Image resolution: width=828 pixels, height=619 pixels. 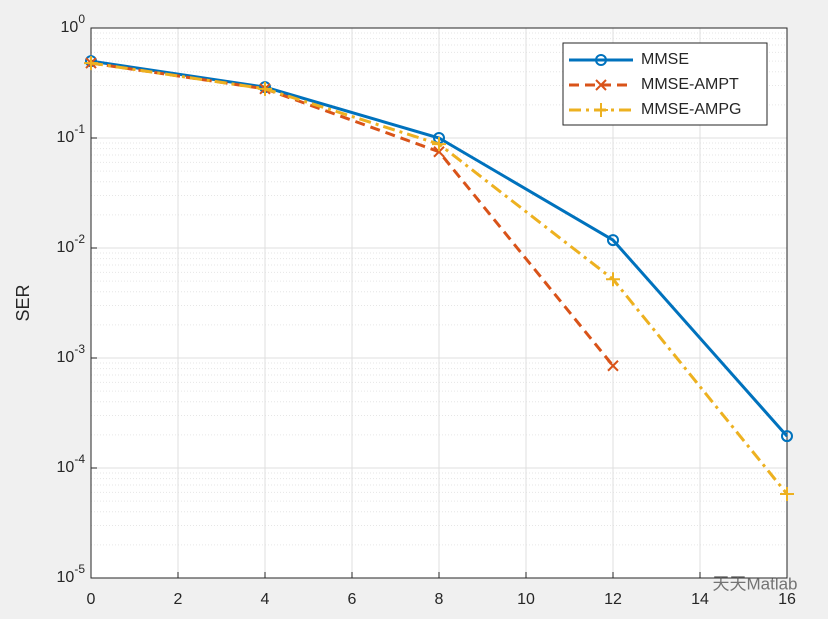 I want to click on x-tick-label: 12, so click(x=613, y=599).